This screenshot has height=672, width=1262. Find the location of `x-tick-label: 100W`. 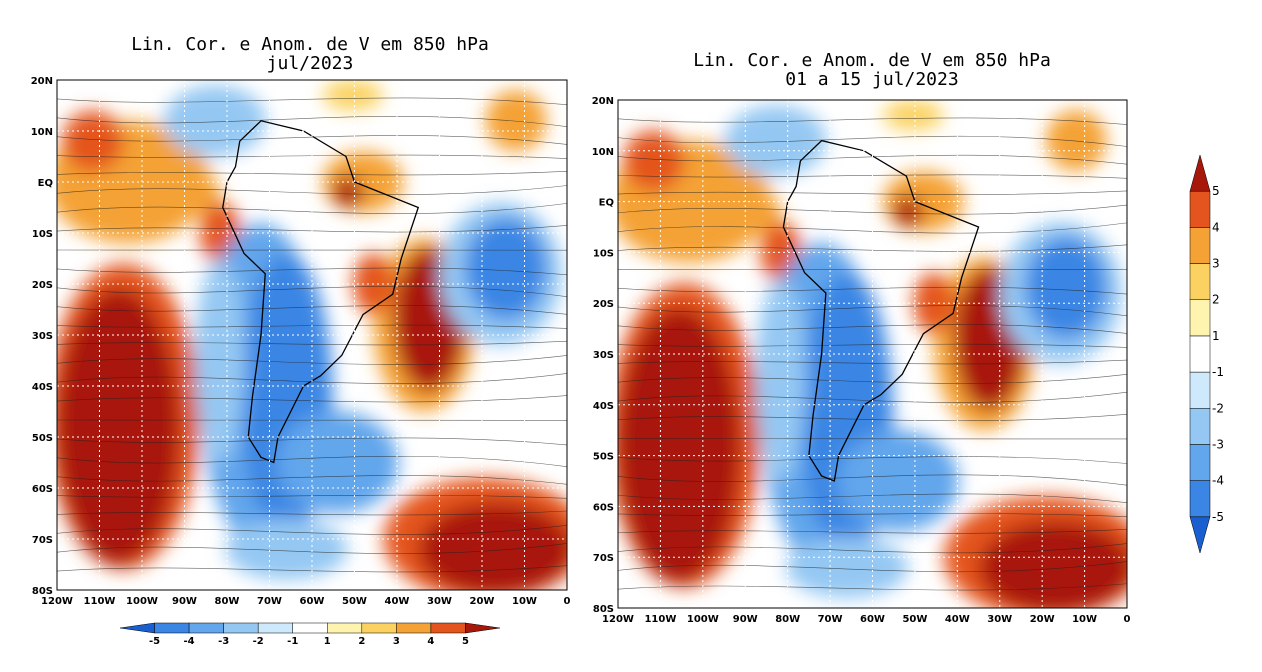

x-tick-label: 100W is located at coordinates (142, 601).